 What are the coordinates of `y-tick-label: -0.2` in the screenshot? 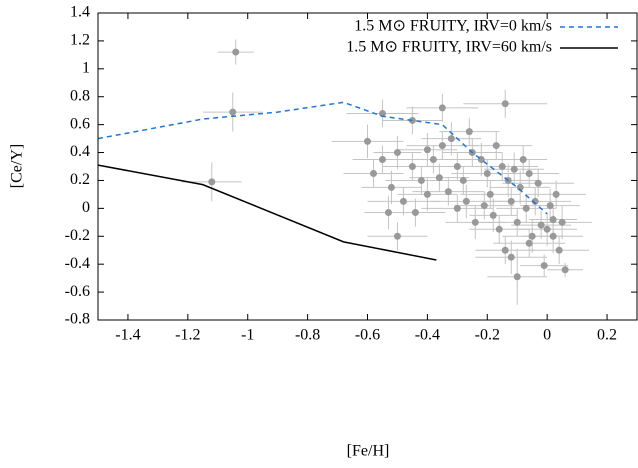 It's located at (77, 235).